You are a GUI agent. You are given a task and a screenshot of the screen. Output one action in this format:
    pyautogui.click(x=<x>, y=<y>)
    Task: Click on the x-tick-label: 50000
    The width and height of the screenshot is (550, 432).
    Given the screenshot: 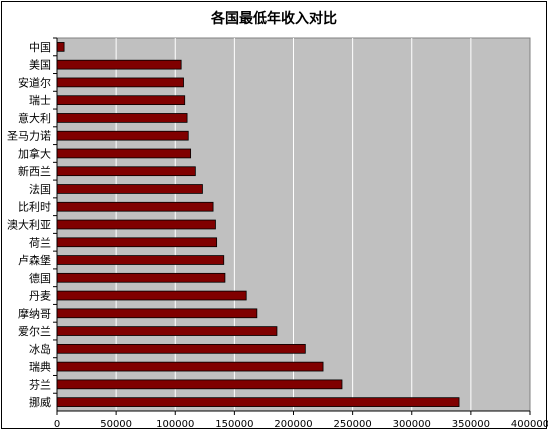 What is the action you would take?
    pyautogui.click(x=116, y=424)
    